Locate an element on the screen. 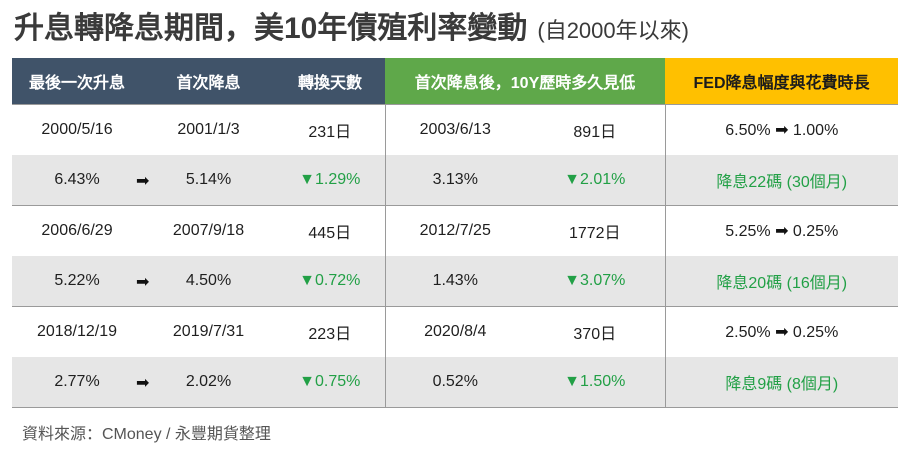 The width and height of the screenshot is (910, 455). yield-change: ▼1.29% is located at coordinates (330, 180).